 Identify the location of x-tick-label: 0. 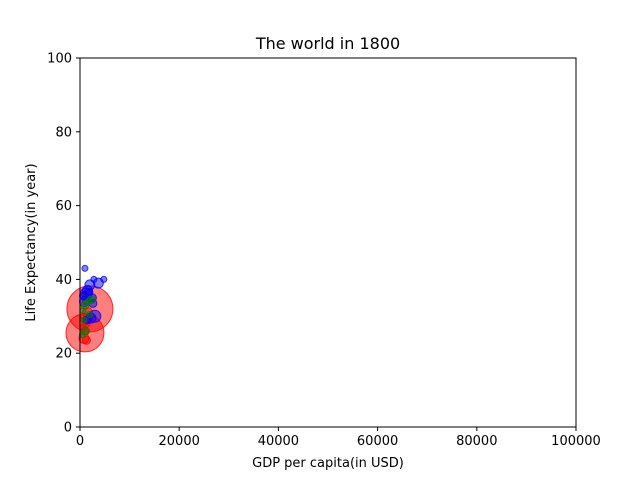
(80, 441).